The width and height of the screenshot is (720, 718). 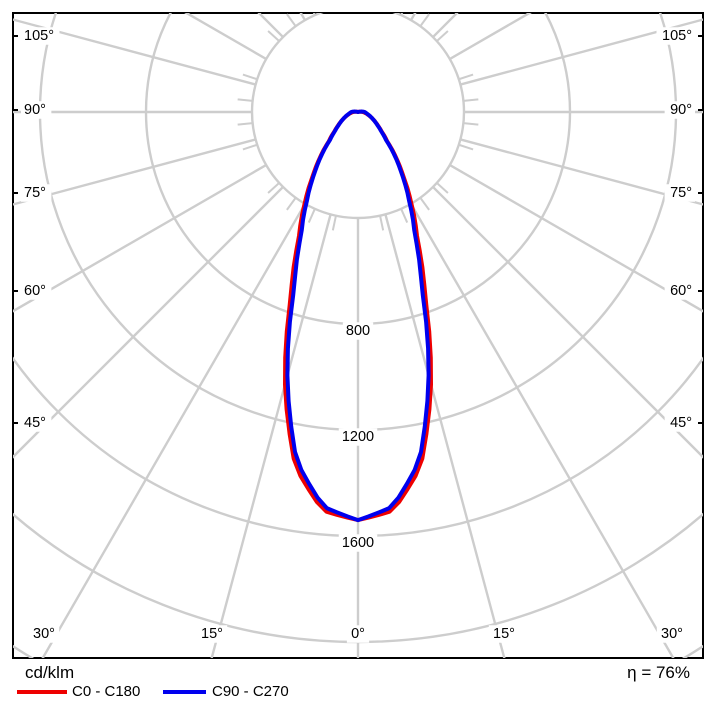 I want to click on angle-label-bottom-right-15-bg, so click(x=504, y=634).